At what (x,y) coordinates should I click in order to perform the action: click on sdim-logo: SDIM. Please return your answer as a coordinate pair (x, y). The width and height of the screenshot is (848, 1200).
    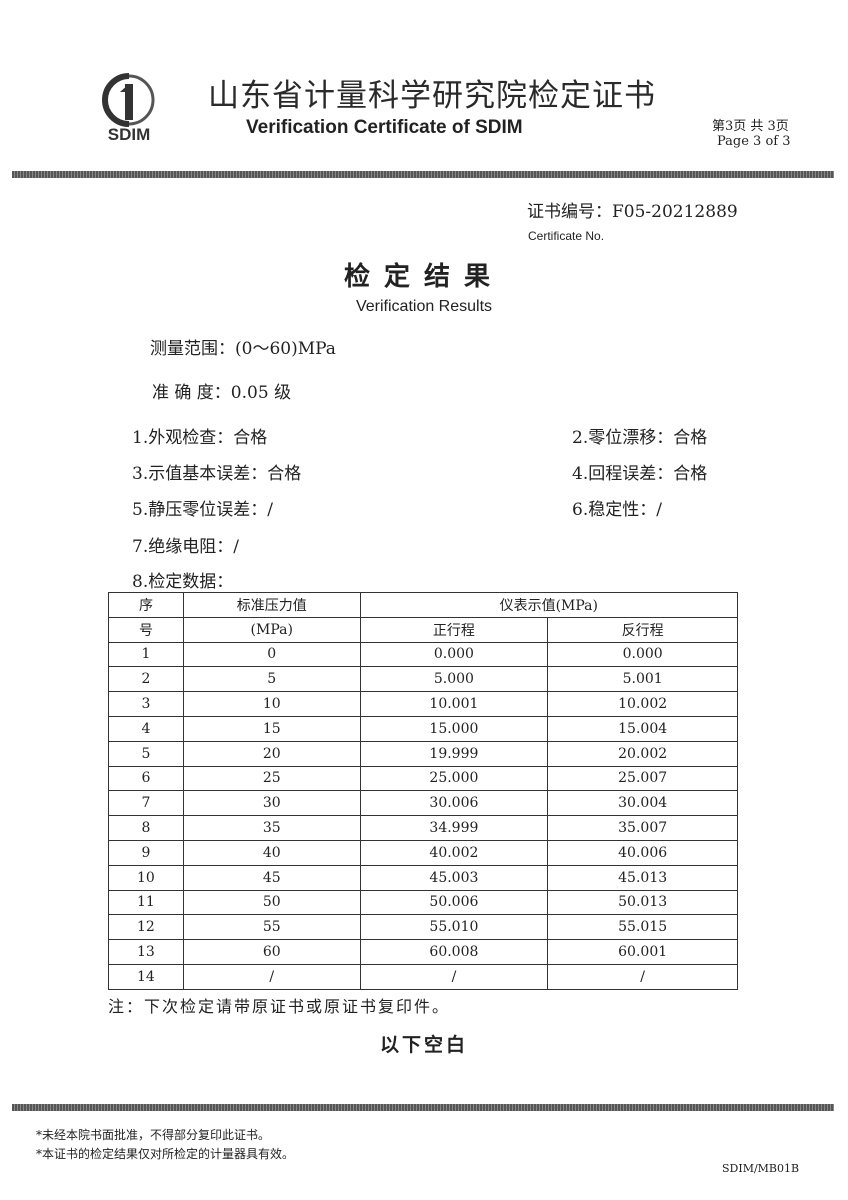
    Looking at the image, I should click on (128, 108).